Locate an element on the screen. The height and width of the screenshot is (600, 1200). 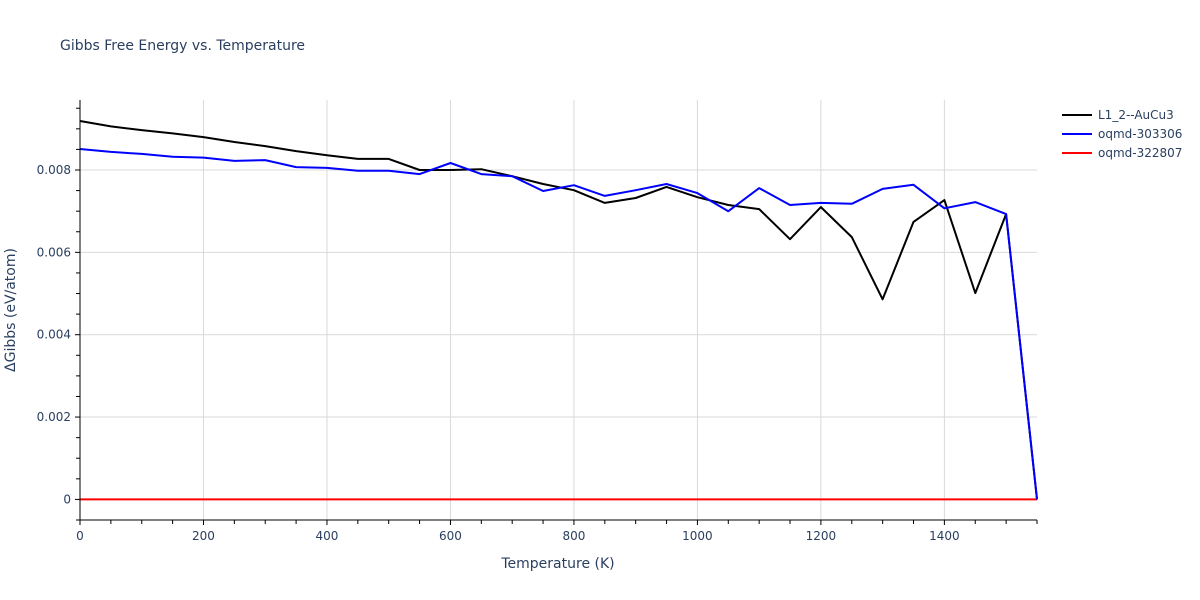
legend-item: oqmd-303306 is located at coordinates (1122, 134).